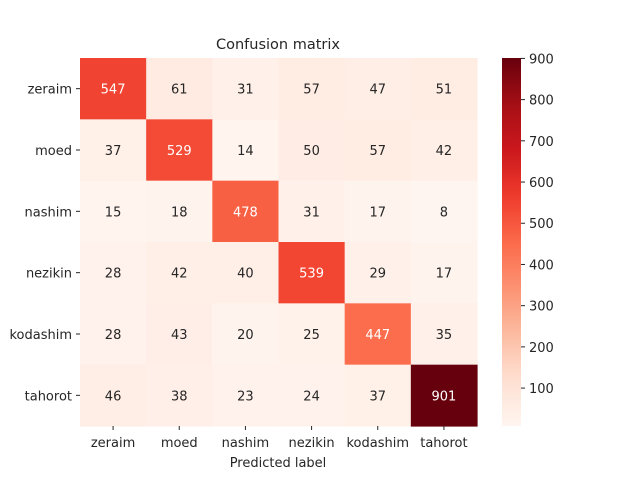 Image resolution: width=640 pixels, height=480 pixels. I want to click on colorbar-tick-label: 100, so click(541, 389).